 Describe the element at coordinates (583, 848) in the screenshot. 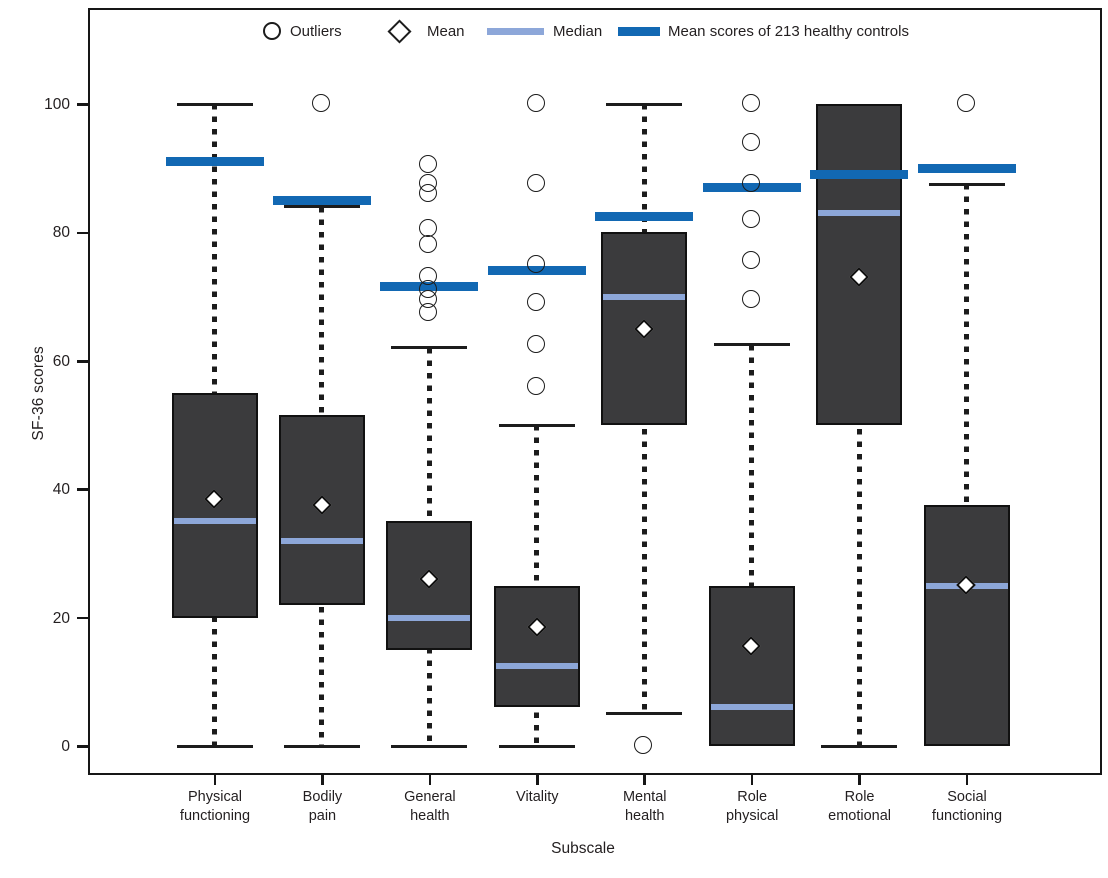

I see `x-axis-title: Subscale` at that location.